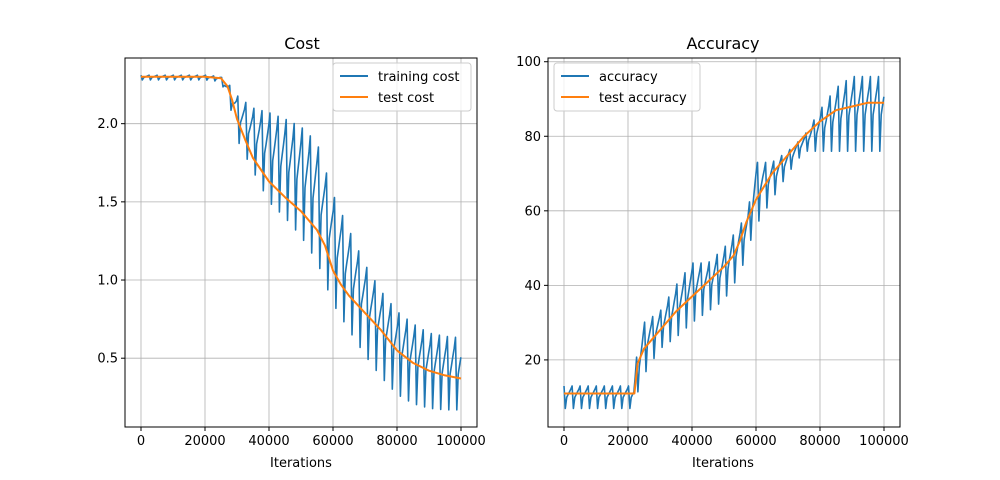  Describe the element at coordinates (528, 62) in the screenshot. I see `y-tick-label: 100` at that location.